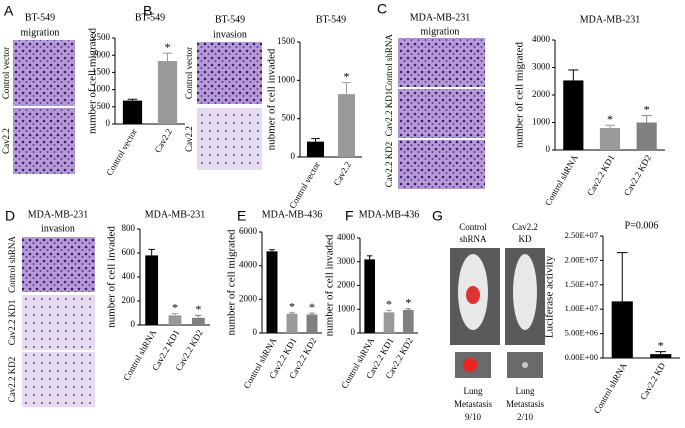  Describe the element at coordinates (129, 300) in the screenshot. I see `y-tick-label: 200` at that location.